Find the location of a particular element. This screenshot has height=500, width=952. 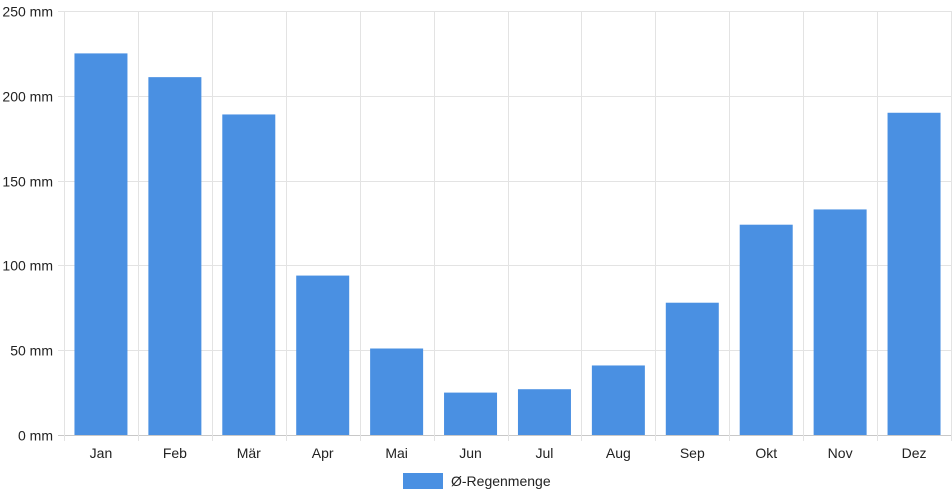

bar-dez is located at coordinates (914, 273).